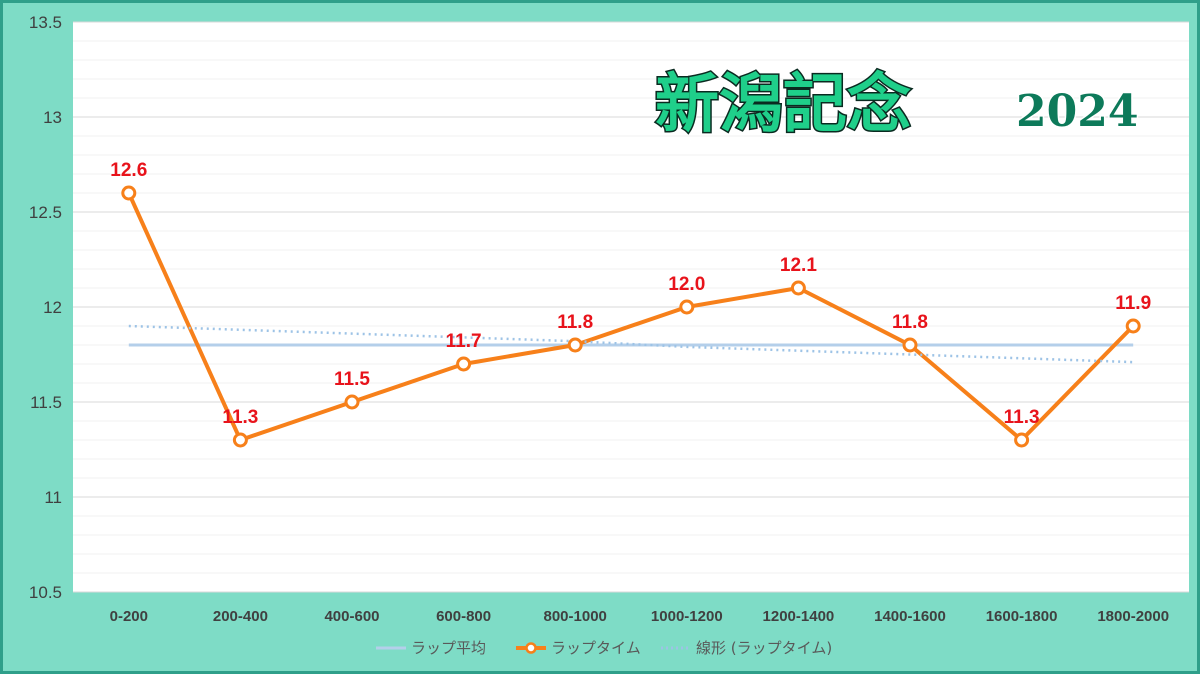 This screenshot has width=1200, height=674. What do you see at coordinates (352, 379) in the screenshot?
I see `lap-data-label: 11.5` at bounding box center [352, 379].